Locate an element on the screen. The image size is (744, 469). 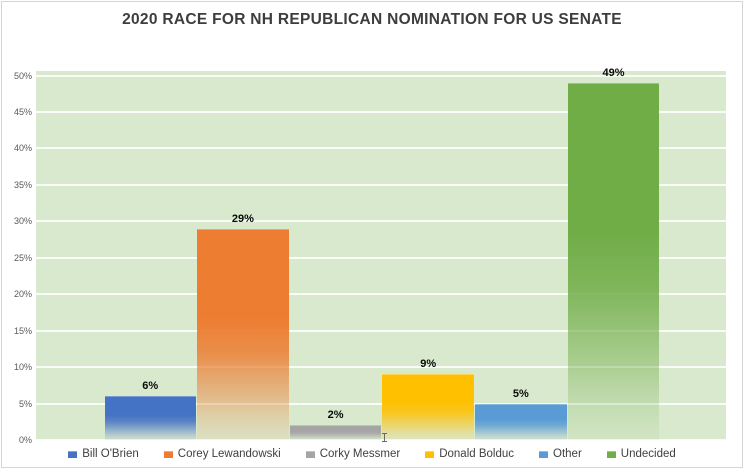
data-label-corky-messmer: 2% is located at coordinates (335, 415).